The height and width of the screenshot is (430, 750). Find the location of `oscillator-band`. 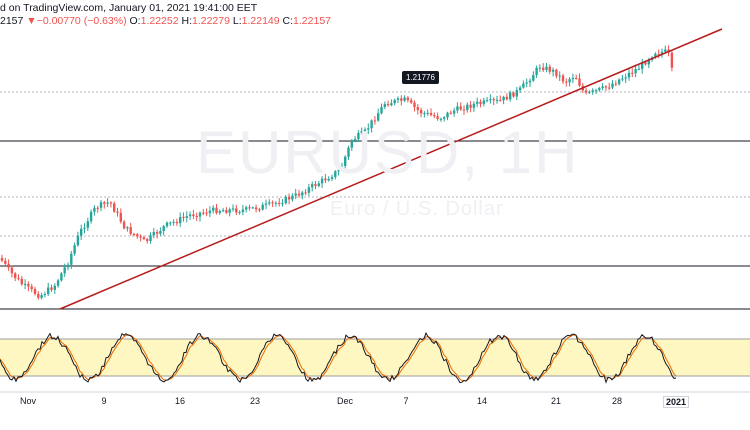

oscillator-band is located at coordinates (375, 357).